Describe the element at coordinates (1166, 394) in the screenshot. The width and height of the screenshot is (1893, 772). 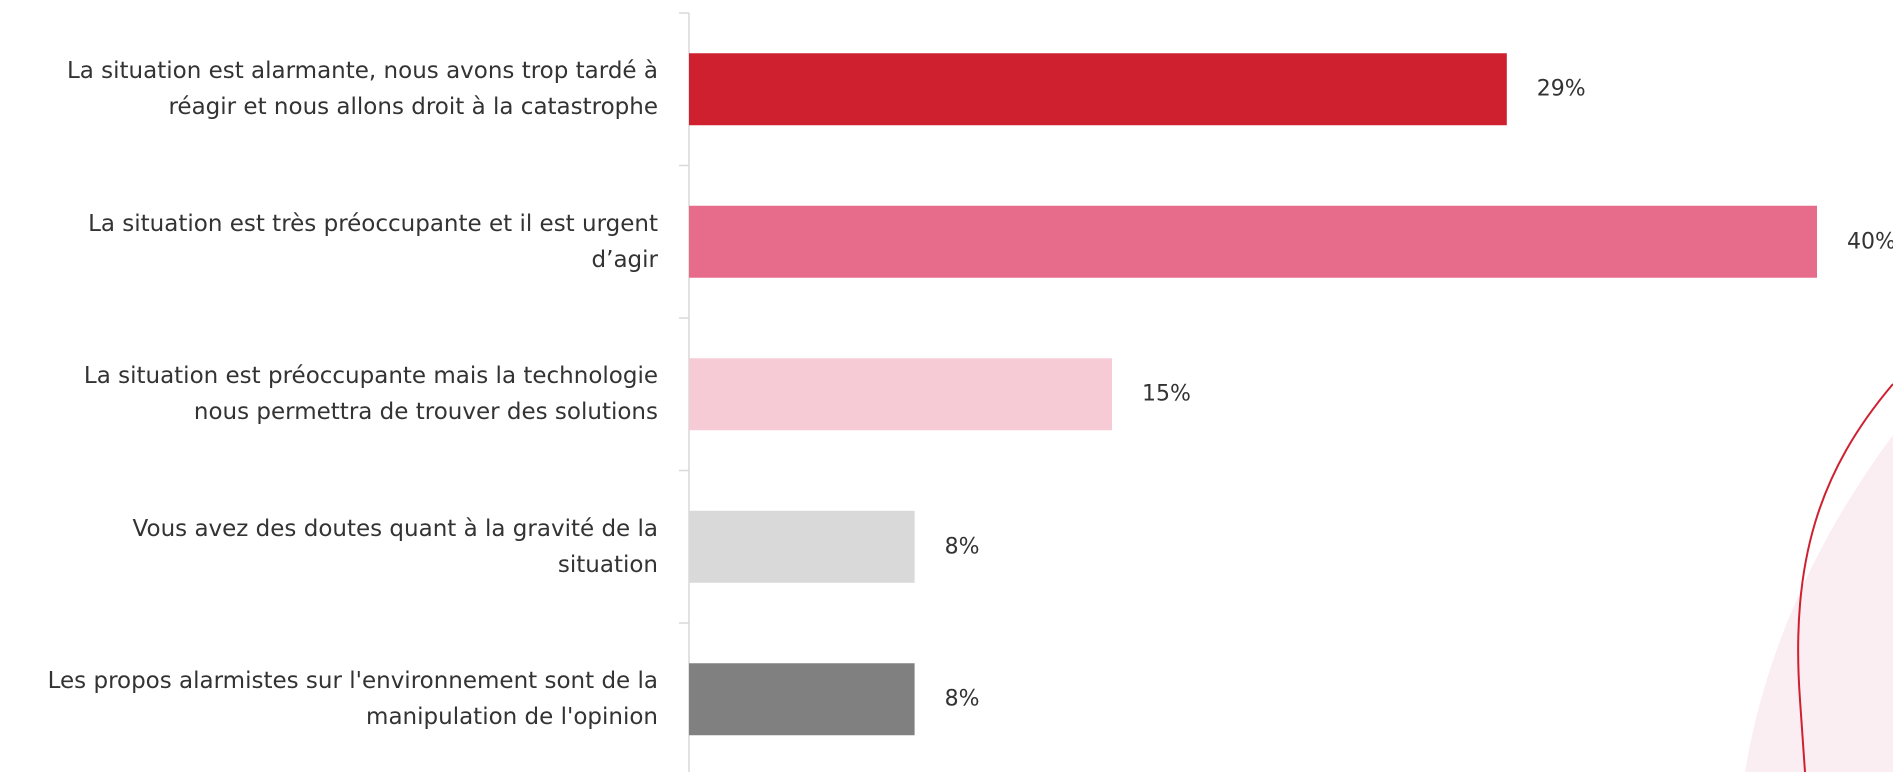
I see `value-label: 15%` at that location.